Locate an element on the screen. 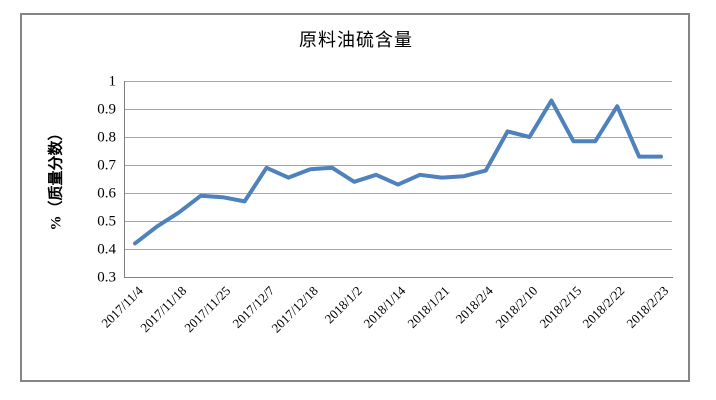 The width and height of the screenshot is (716, 400). x-axis-line is located at coordinates (398, 277).